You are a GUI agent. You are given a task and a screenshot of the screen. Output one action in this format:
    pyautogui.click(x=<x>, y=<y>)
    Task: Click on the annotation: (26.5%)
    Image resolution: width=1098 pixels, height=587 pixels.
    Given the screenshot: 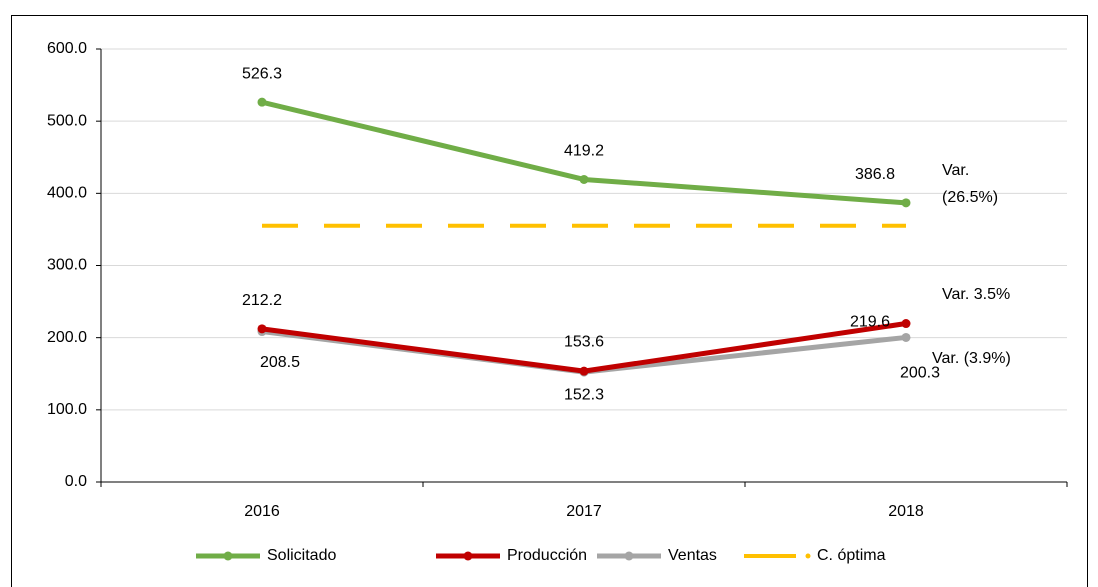 What is the action you would take?
    pyautogui.click(x=970, y=197)
    